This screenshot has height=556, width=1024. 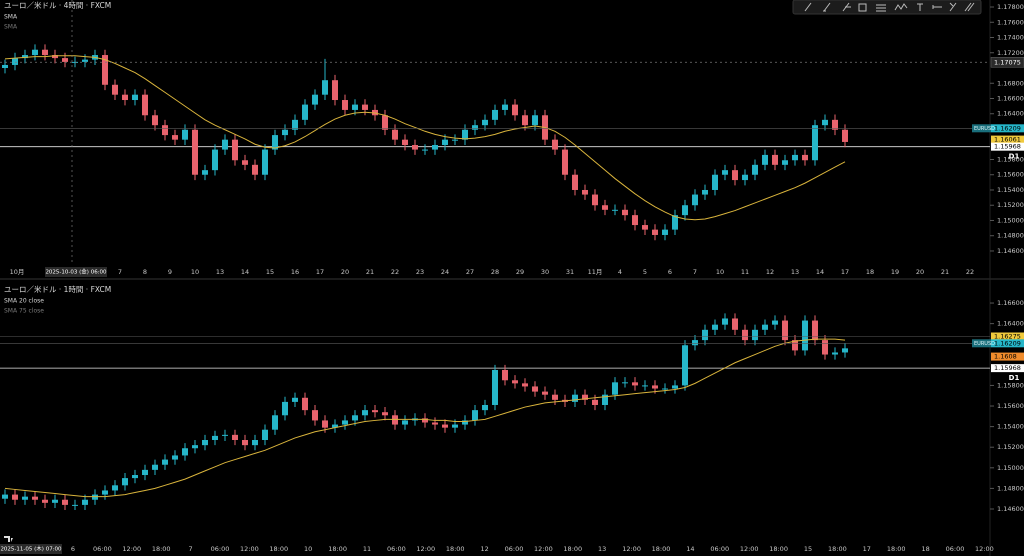 What do you see at coordinates (1007, 140) in the screenshot?
I see `price-tag-label: 1.16061` at bounding box center [1007, 140].